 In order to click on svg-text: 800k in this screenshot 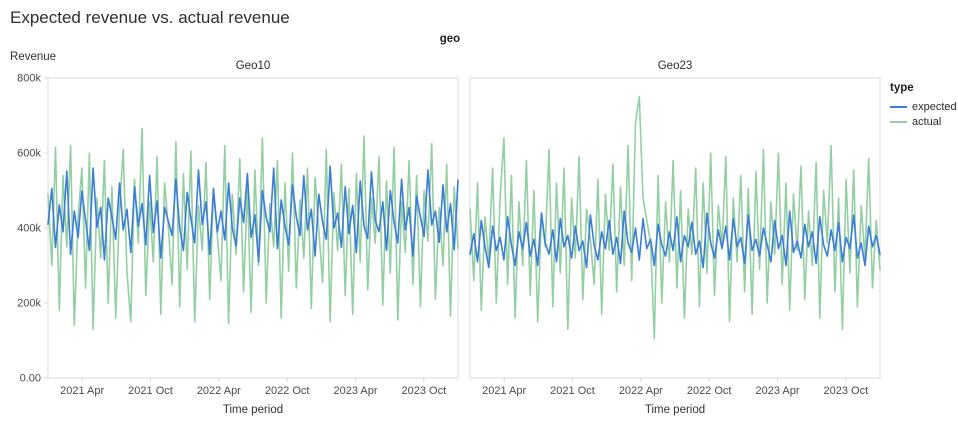, I will do `click(29, 79)`.